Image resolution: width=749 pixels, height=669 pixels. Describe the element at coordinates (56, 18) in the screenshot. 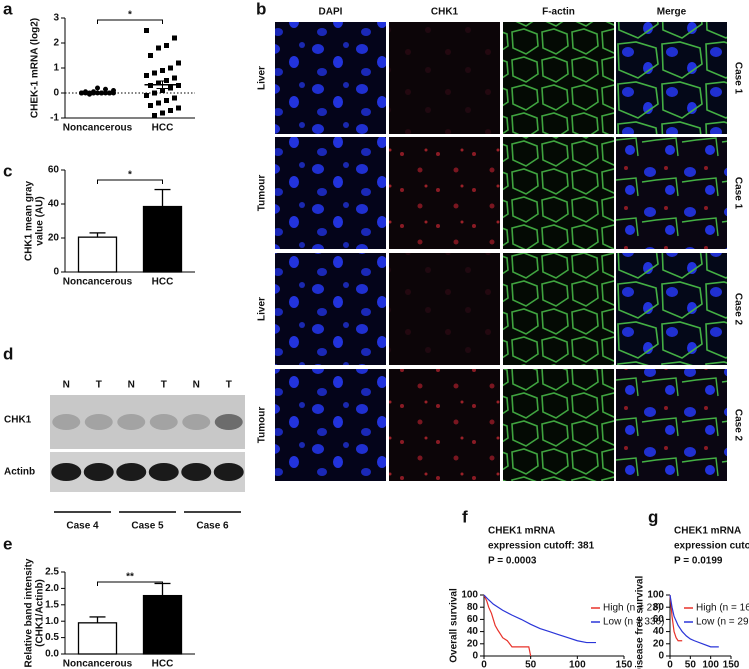

I see `y-tick-label: 3` at that location.